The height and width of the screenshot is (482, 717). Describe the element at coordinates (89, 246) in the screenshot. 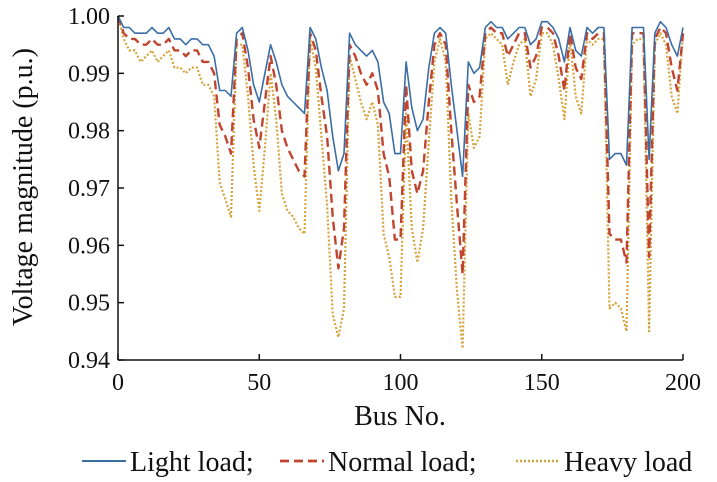

I see `y-tick-label: 0.96` at that location.